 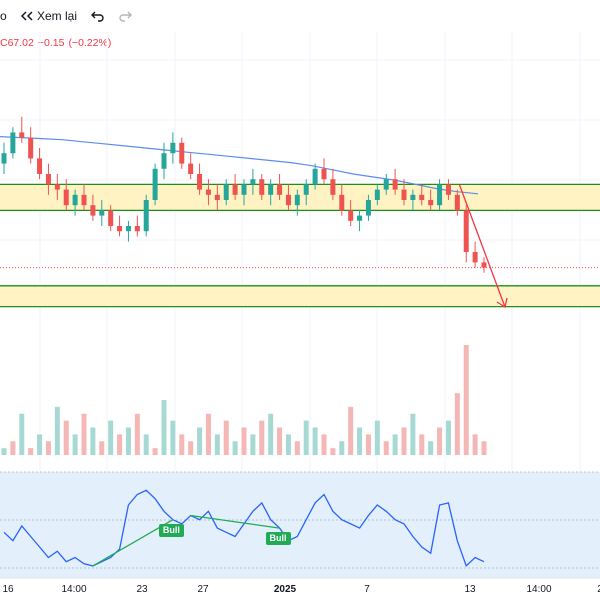 I want to click on replay-button: Xem lại, so click(x=48, y=16).